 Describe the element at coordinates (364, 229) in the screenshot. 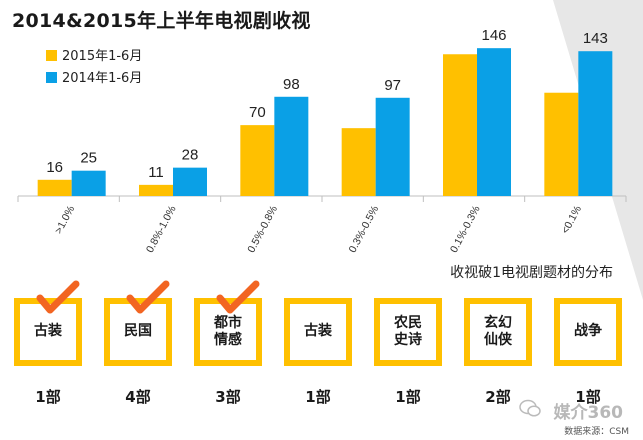

I see `x-tick-label: 0.3%-0.5%` at that location.